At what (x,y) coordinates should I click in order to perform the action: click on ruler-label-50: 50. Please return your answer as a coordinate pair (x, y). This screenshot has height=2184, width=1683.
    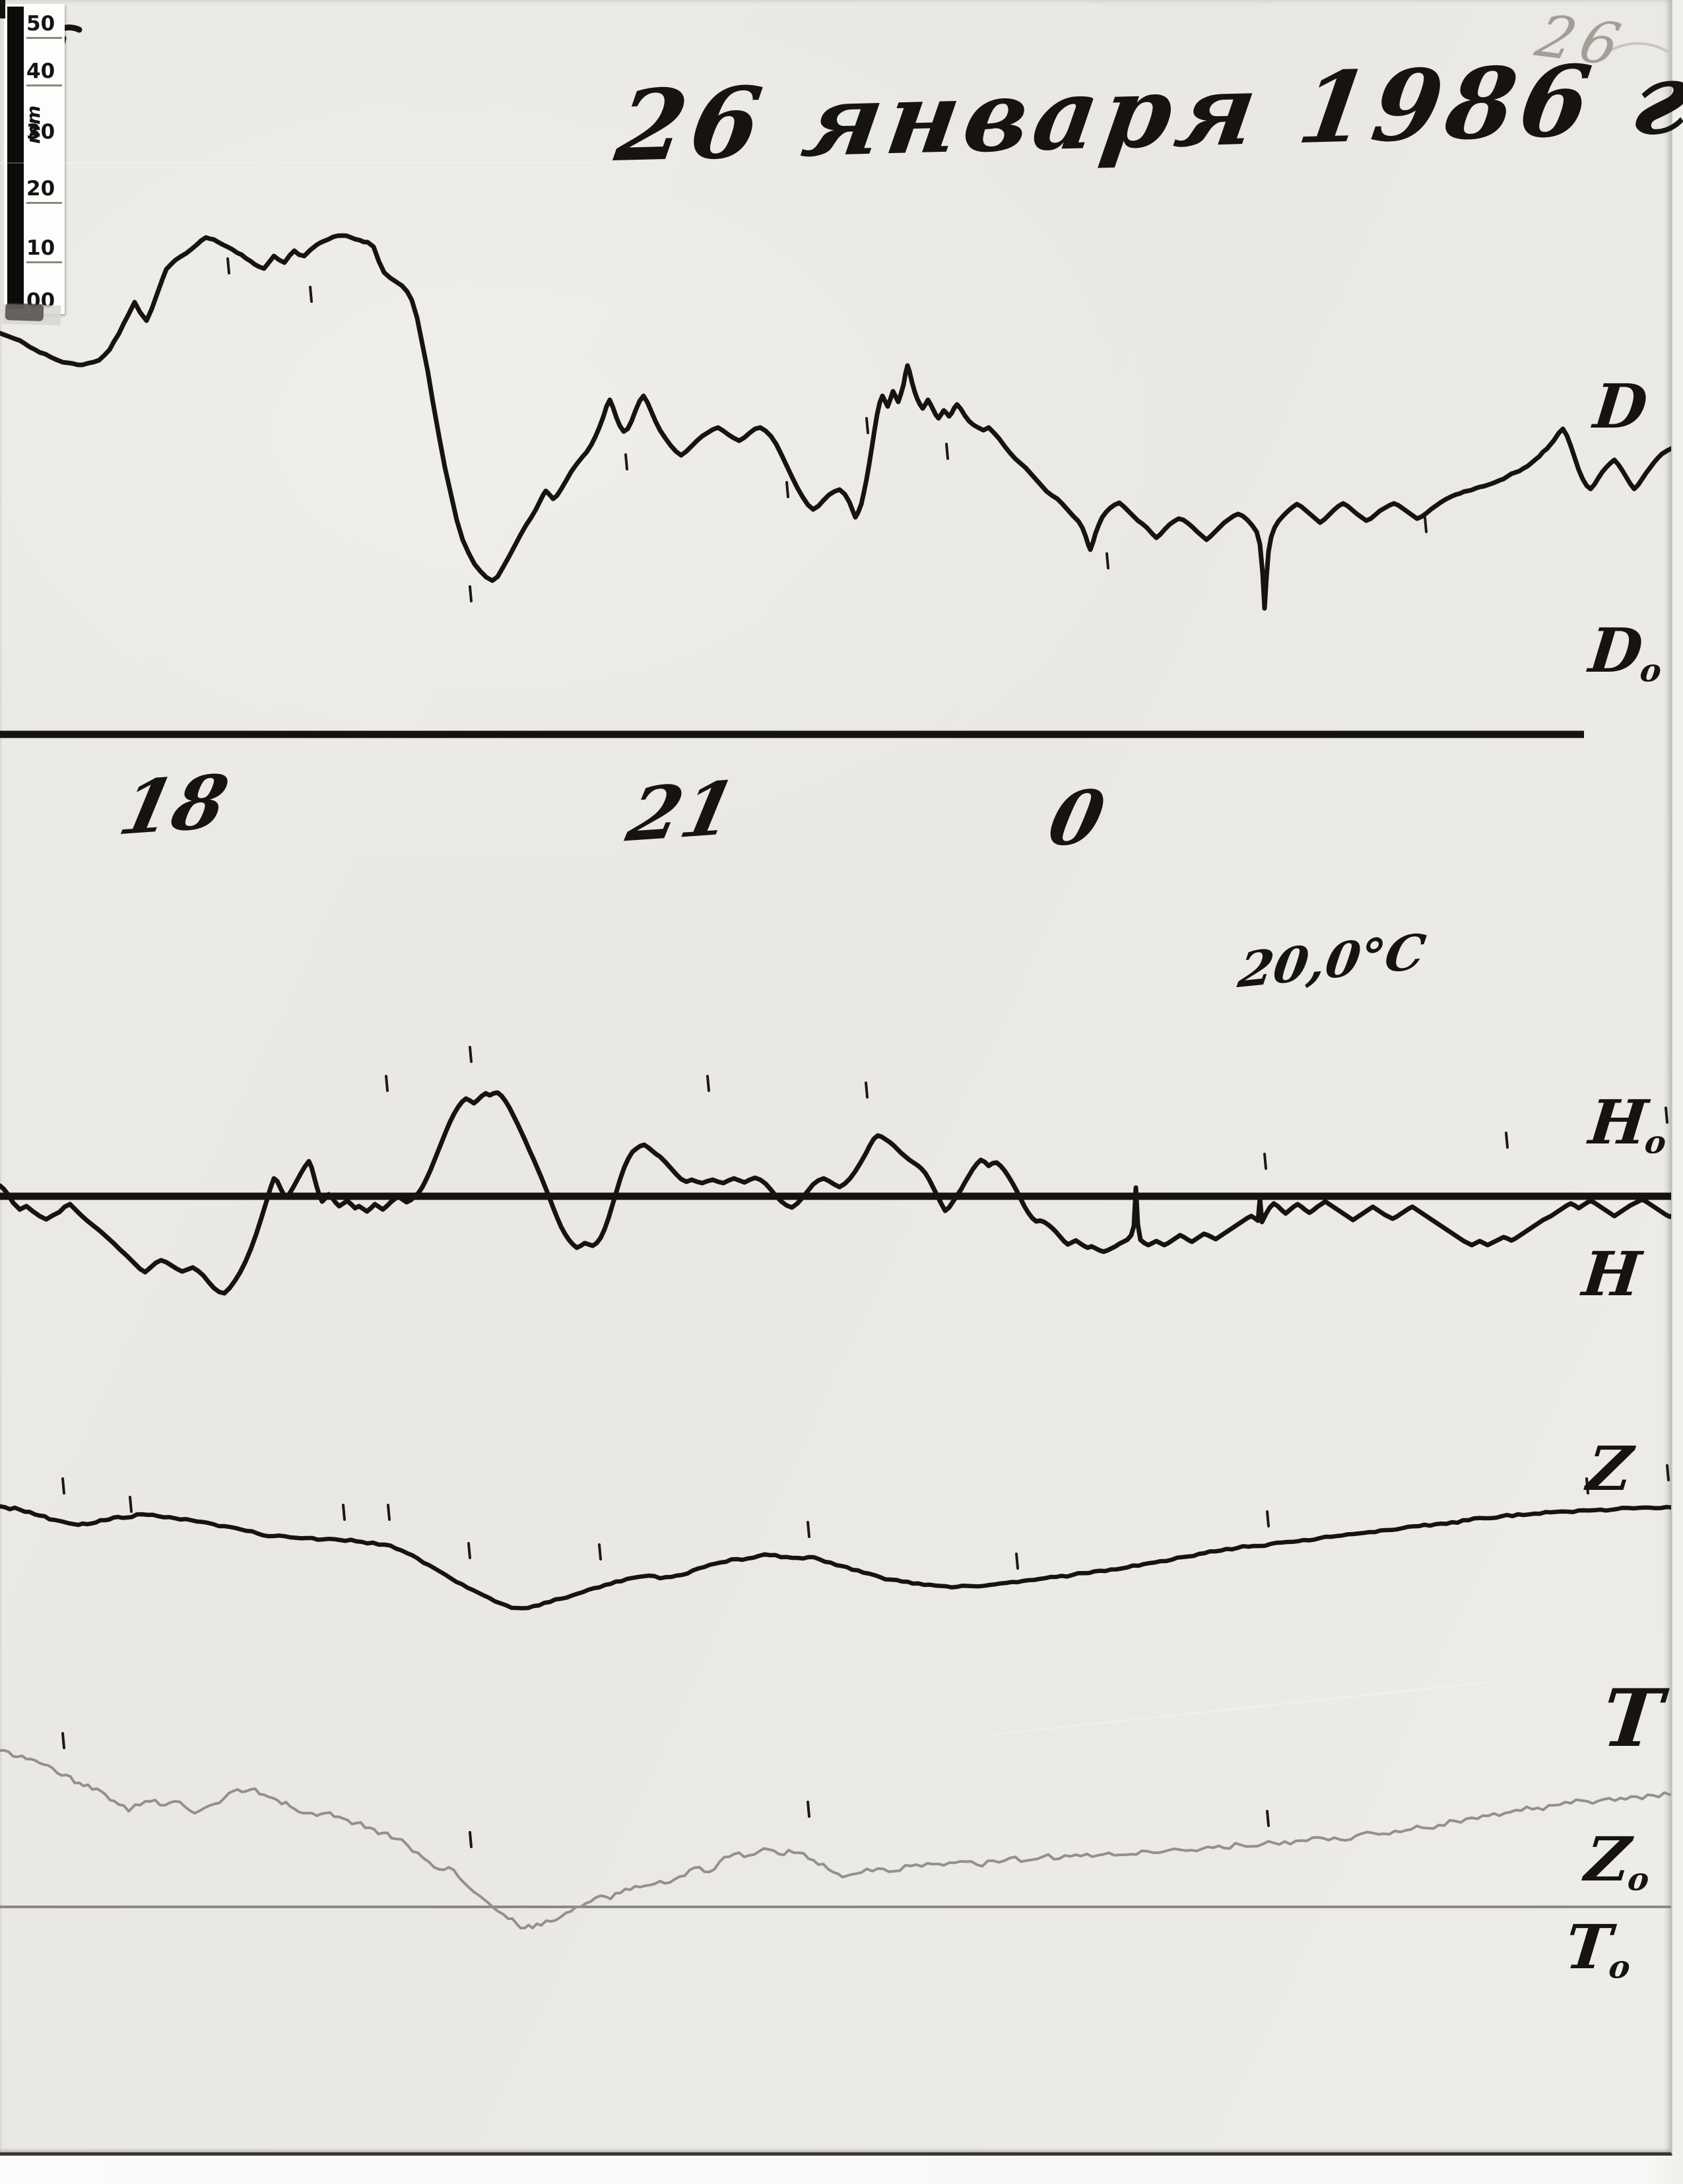
    Looking at the image, I should click on (40, 24).